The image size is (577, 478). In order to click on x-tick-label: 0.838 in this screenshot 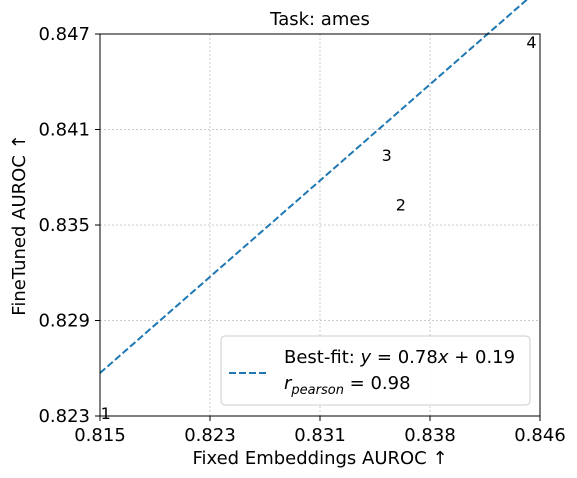, I will do `click(430, 435)`.